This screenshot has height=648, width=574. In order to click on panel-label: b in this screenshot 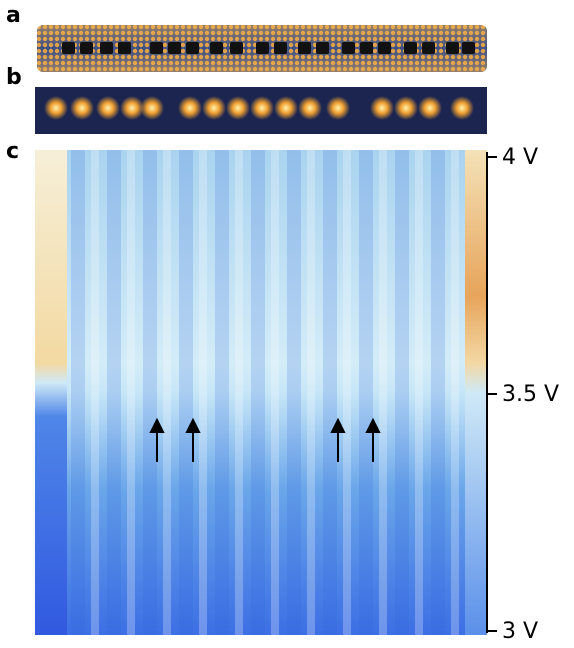, I will do `click(14, 77)`.